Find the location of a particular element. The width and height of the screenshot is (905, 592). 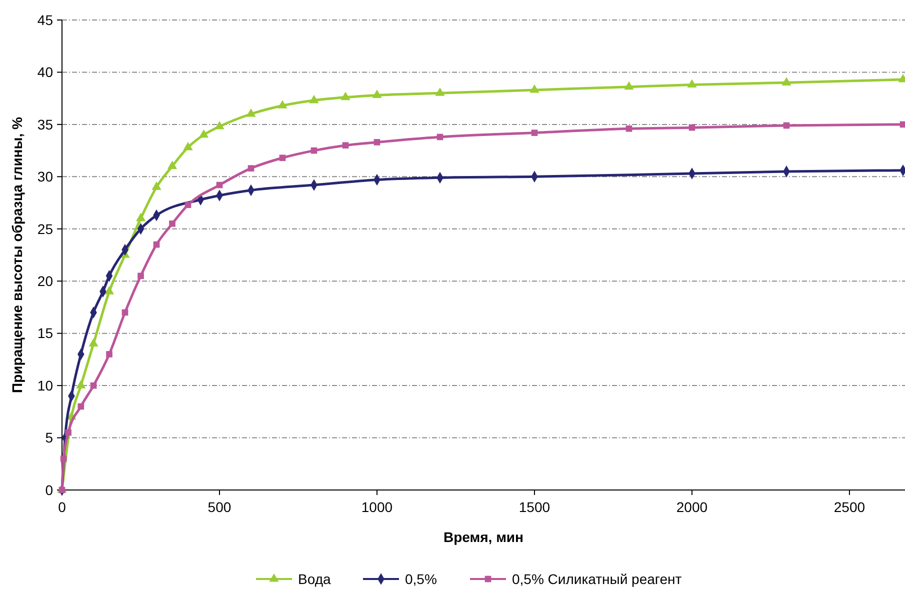

x-tick-label: 2000 is located at coordinates (692, 507).